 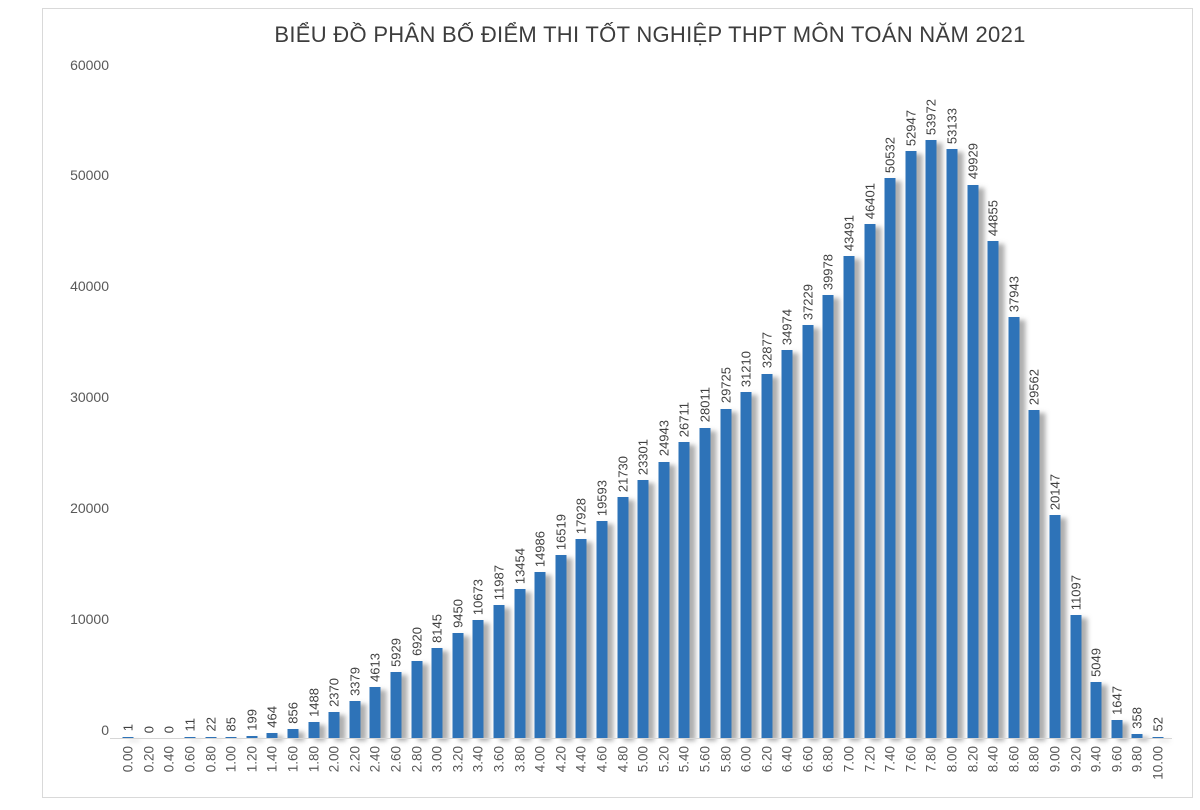 I want to click on bar-value-label: 464, so click(x=272, y=717).